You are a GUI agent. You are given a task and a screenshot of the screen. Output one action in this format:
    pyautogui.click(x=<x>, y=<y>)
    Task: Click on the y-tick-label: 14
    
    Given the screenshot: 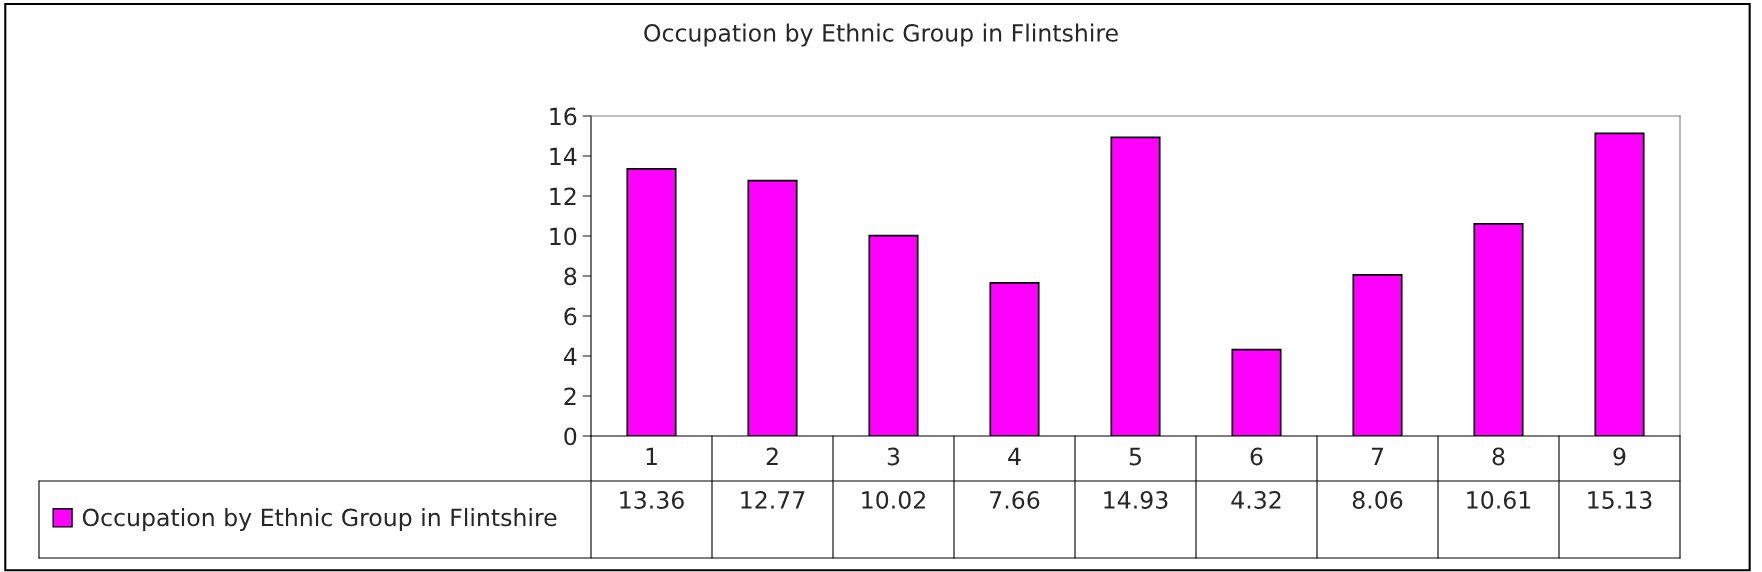 What is the action you would take?
    pyautogui.click(x=563, y=156)
    